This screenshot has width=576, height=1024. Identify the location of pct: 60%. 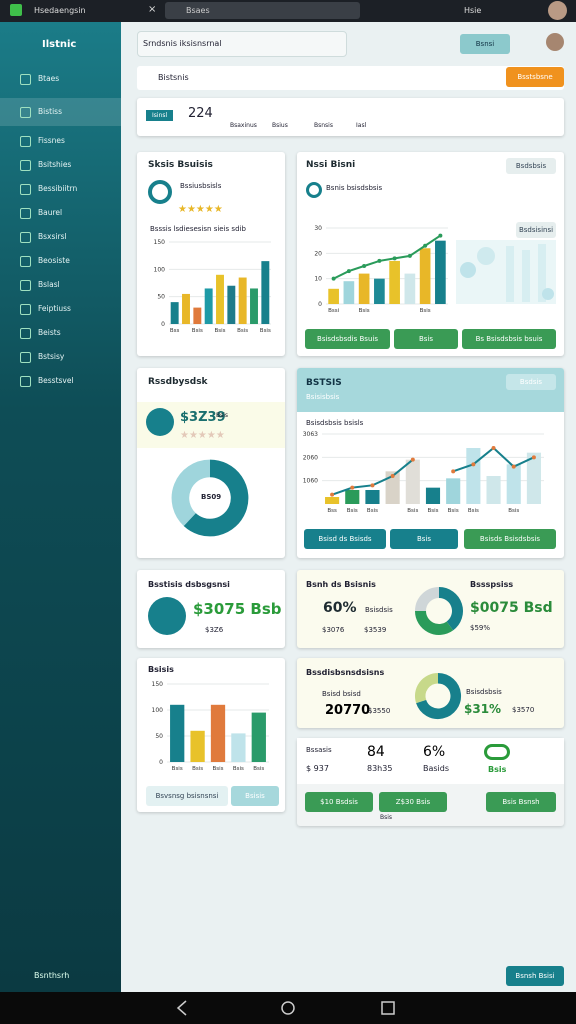
(340, 608).